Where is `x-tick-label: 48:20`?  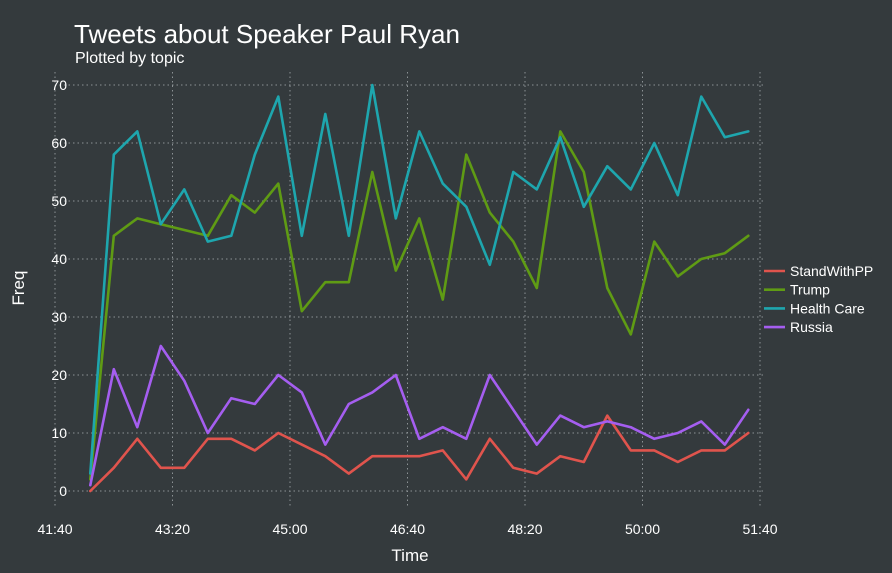
x-tick-label: 48:20 is located at coordinates (524, 529).